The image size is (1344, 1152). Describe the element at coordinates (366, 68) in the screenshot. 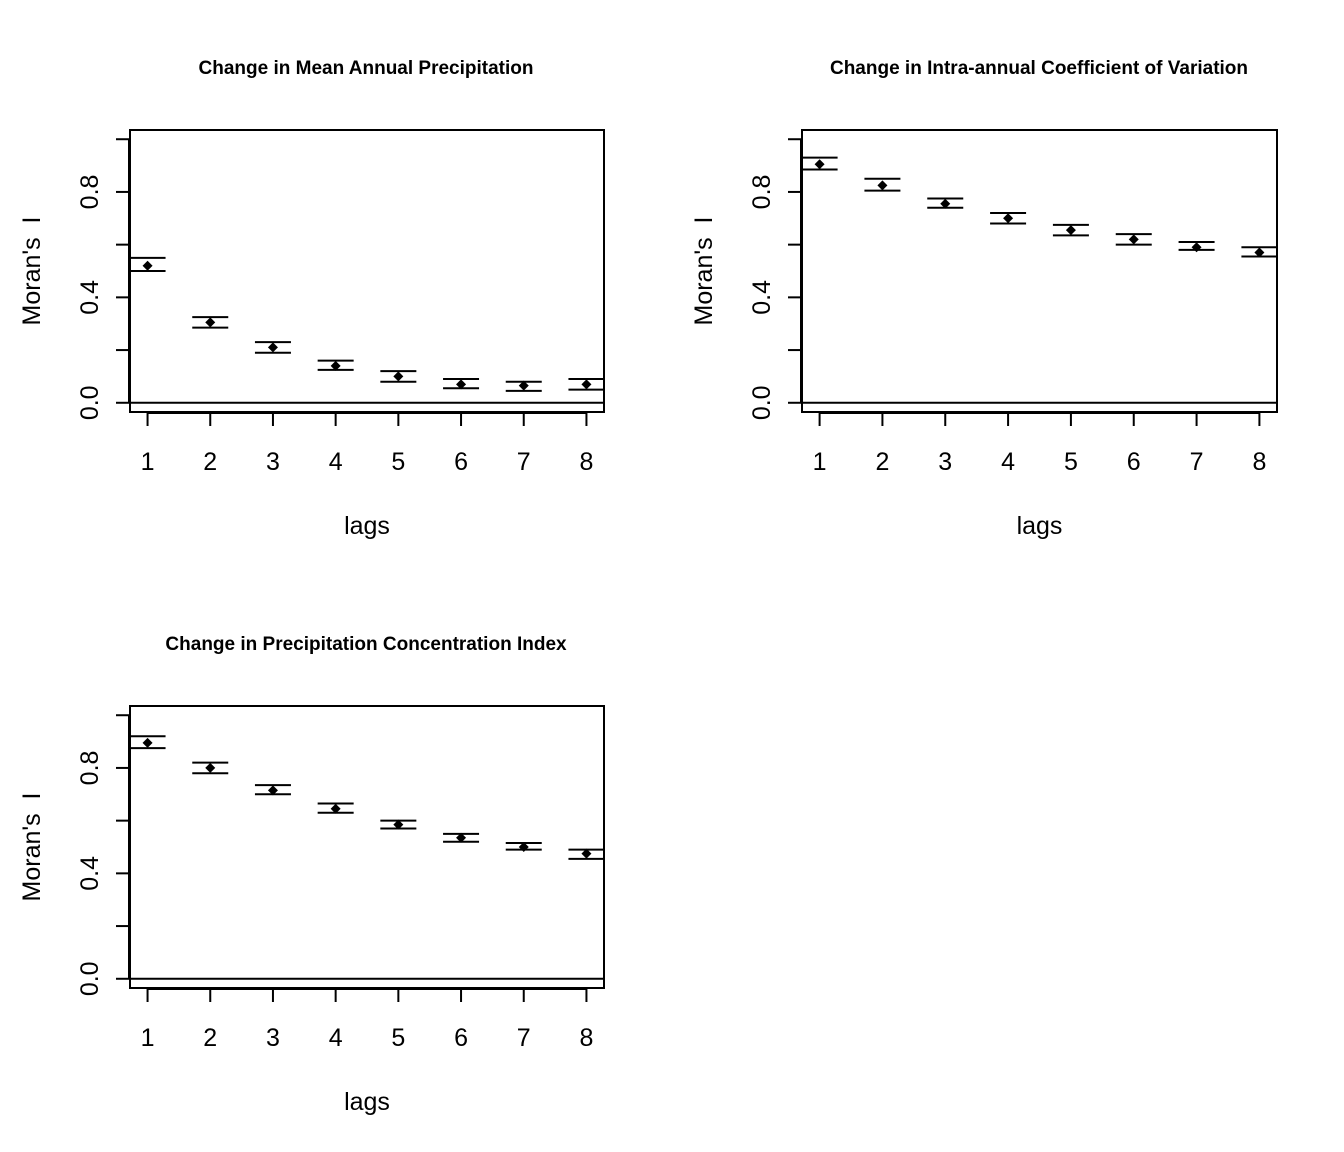

I see `chart-title: Change in Mean Annual Precipitation` at that location.